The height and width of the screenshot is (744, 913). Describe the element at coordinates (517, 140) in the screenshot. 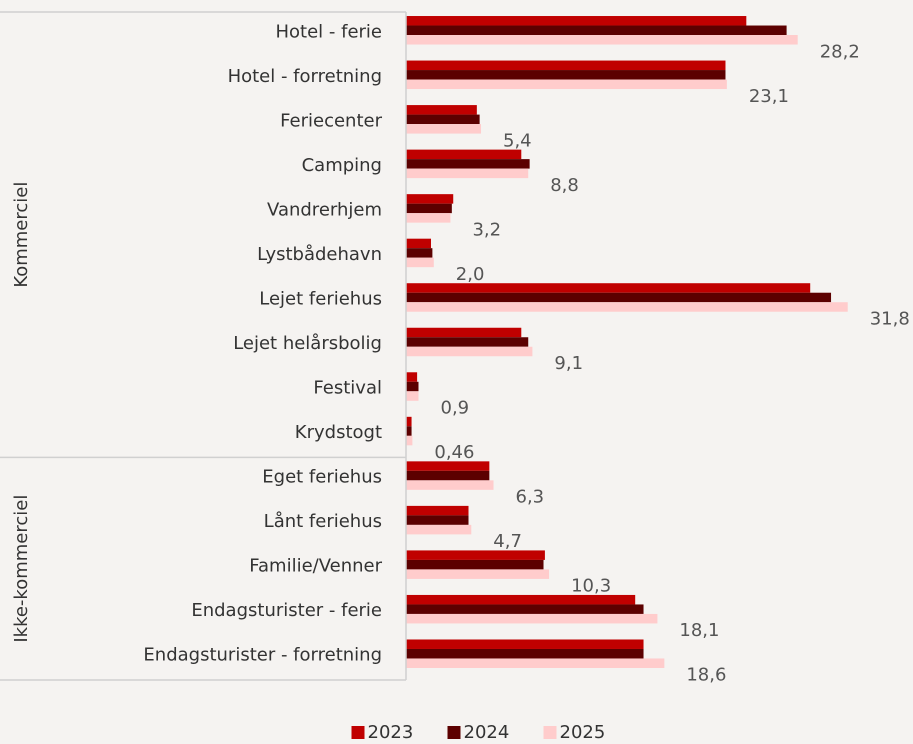

I see `value-label: 5,4` at that location.